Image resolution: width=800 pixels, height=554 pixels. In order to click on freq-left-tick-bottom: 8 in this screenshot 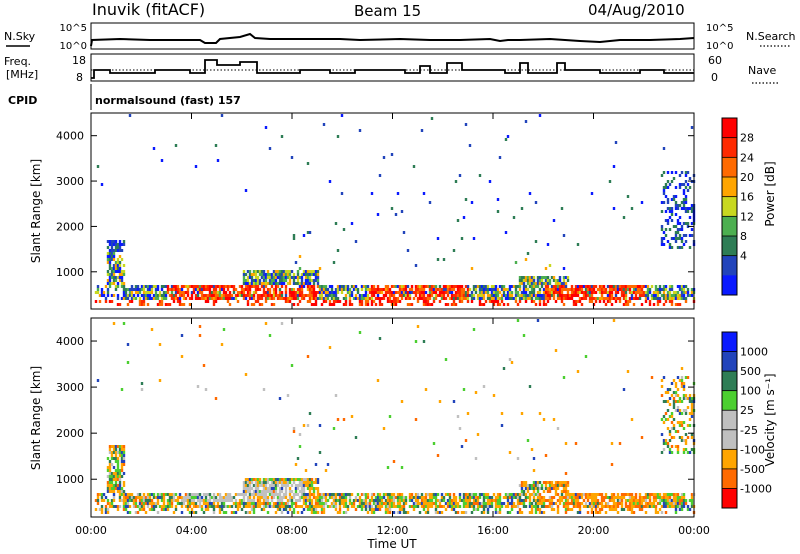, I will do `click(79, 77)`.